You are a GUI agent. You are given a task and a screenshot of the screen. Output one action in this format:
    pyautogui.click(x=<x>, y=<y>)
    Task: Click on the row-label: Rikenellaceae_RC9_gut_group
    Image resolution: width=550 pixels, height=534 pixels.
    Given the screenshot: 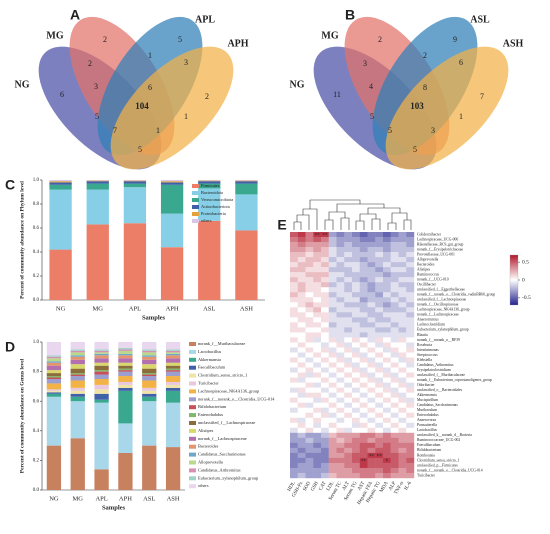 What is the action you would take?
    pyautogui.click(x=440, y=244)
    